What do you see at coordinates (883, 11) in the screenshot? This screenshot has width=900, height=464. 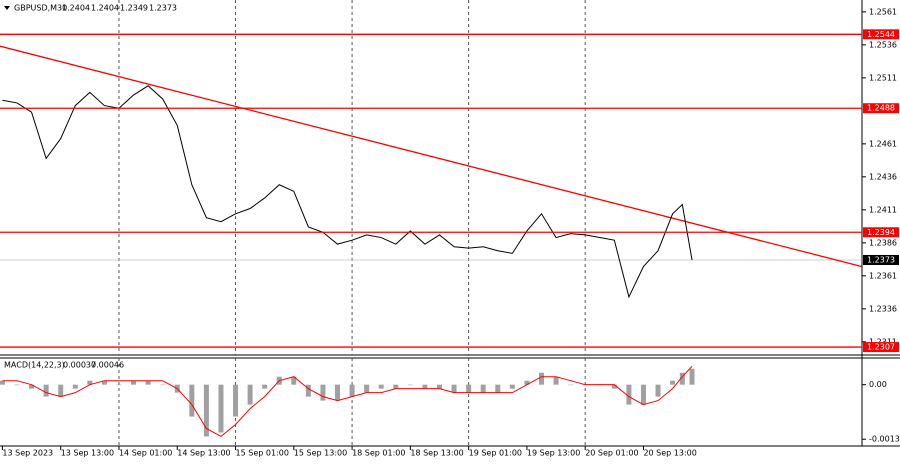 I see `y-tick-label: 1.2561` at bounding box center [883, 11].